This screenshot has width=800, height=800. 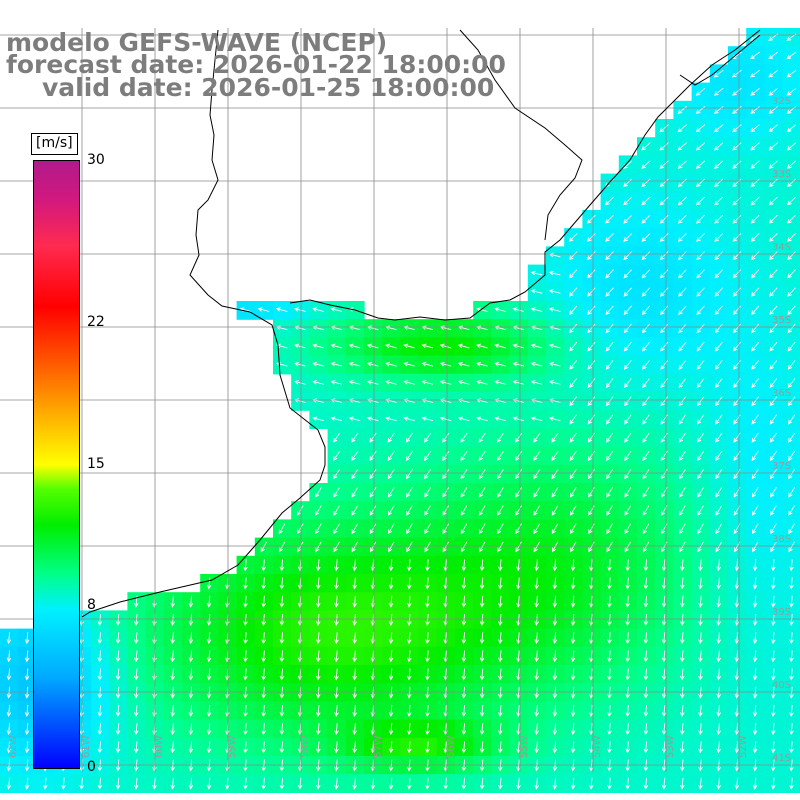 What do you see at coordinates (378, 746) in the screenshot?
I see `longitude-label: 57W` at bounding box center [378, 746].